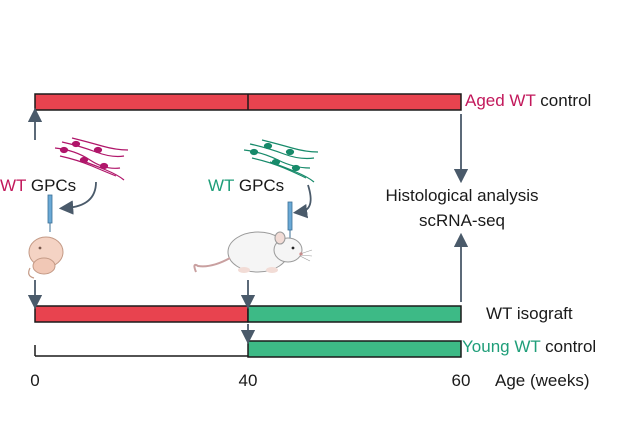 Image resolution: width=641 pixels, height=438 pixels. What do you see at coordinates (501, 346) in the screenshot?
I see `young-wt-text: Young WT` at bounding box center [501, 346].